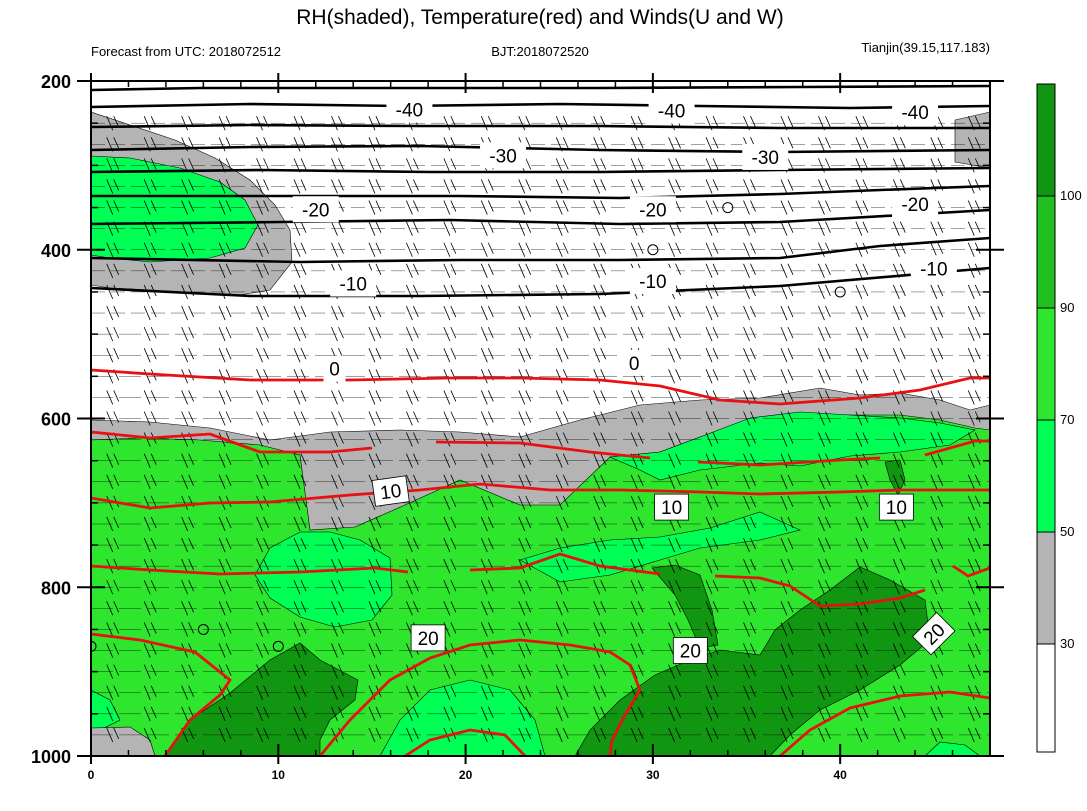 The image size is (1087, 811). What do you see at coordinates (1046, 698) in the screenshot?
I see `colorbar-swatch` at bounding box center [1046, 698].